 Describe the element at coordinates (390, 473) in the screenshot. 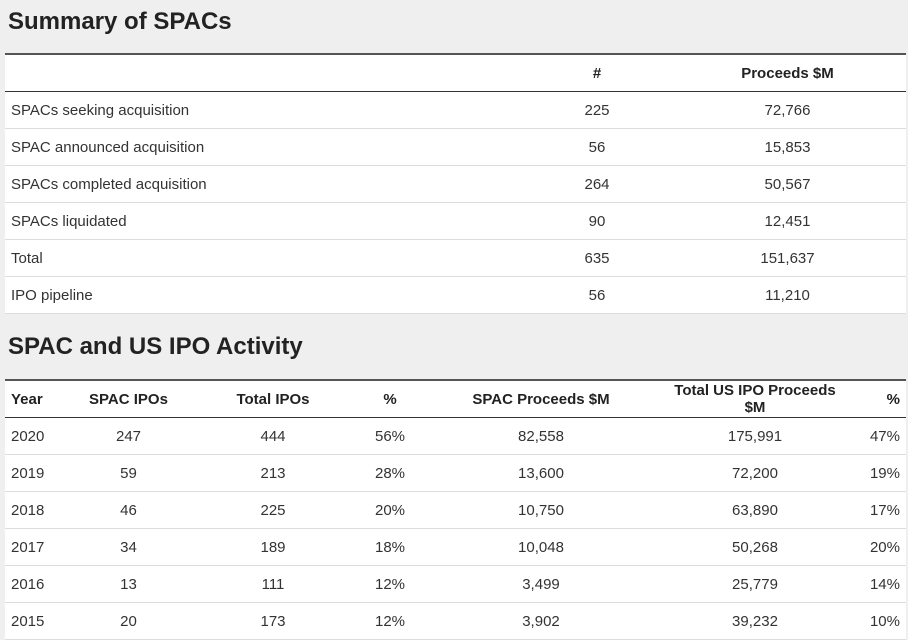

I see `cell-pct-ipos: 28%` at that location.